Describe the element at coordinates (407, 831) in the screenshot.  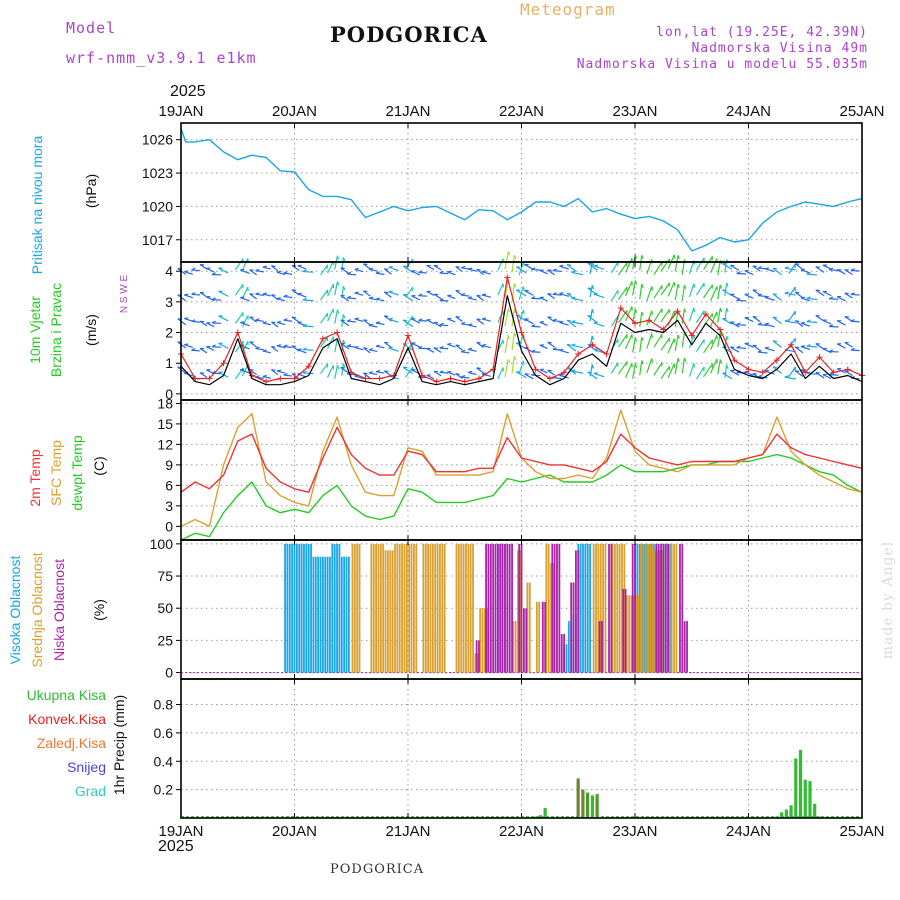
I see `x-tick-label-bottom: 21JAN` at that location.